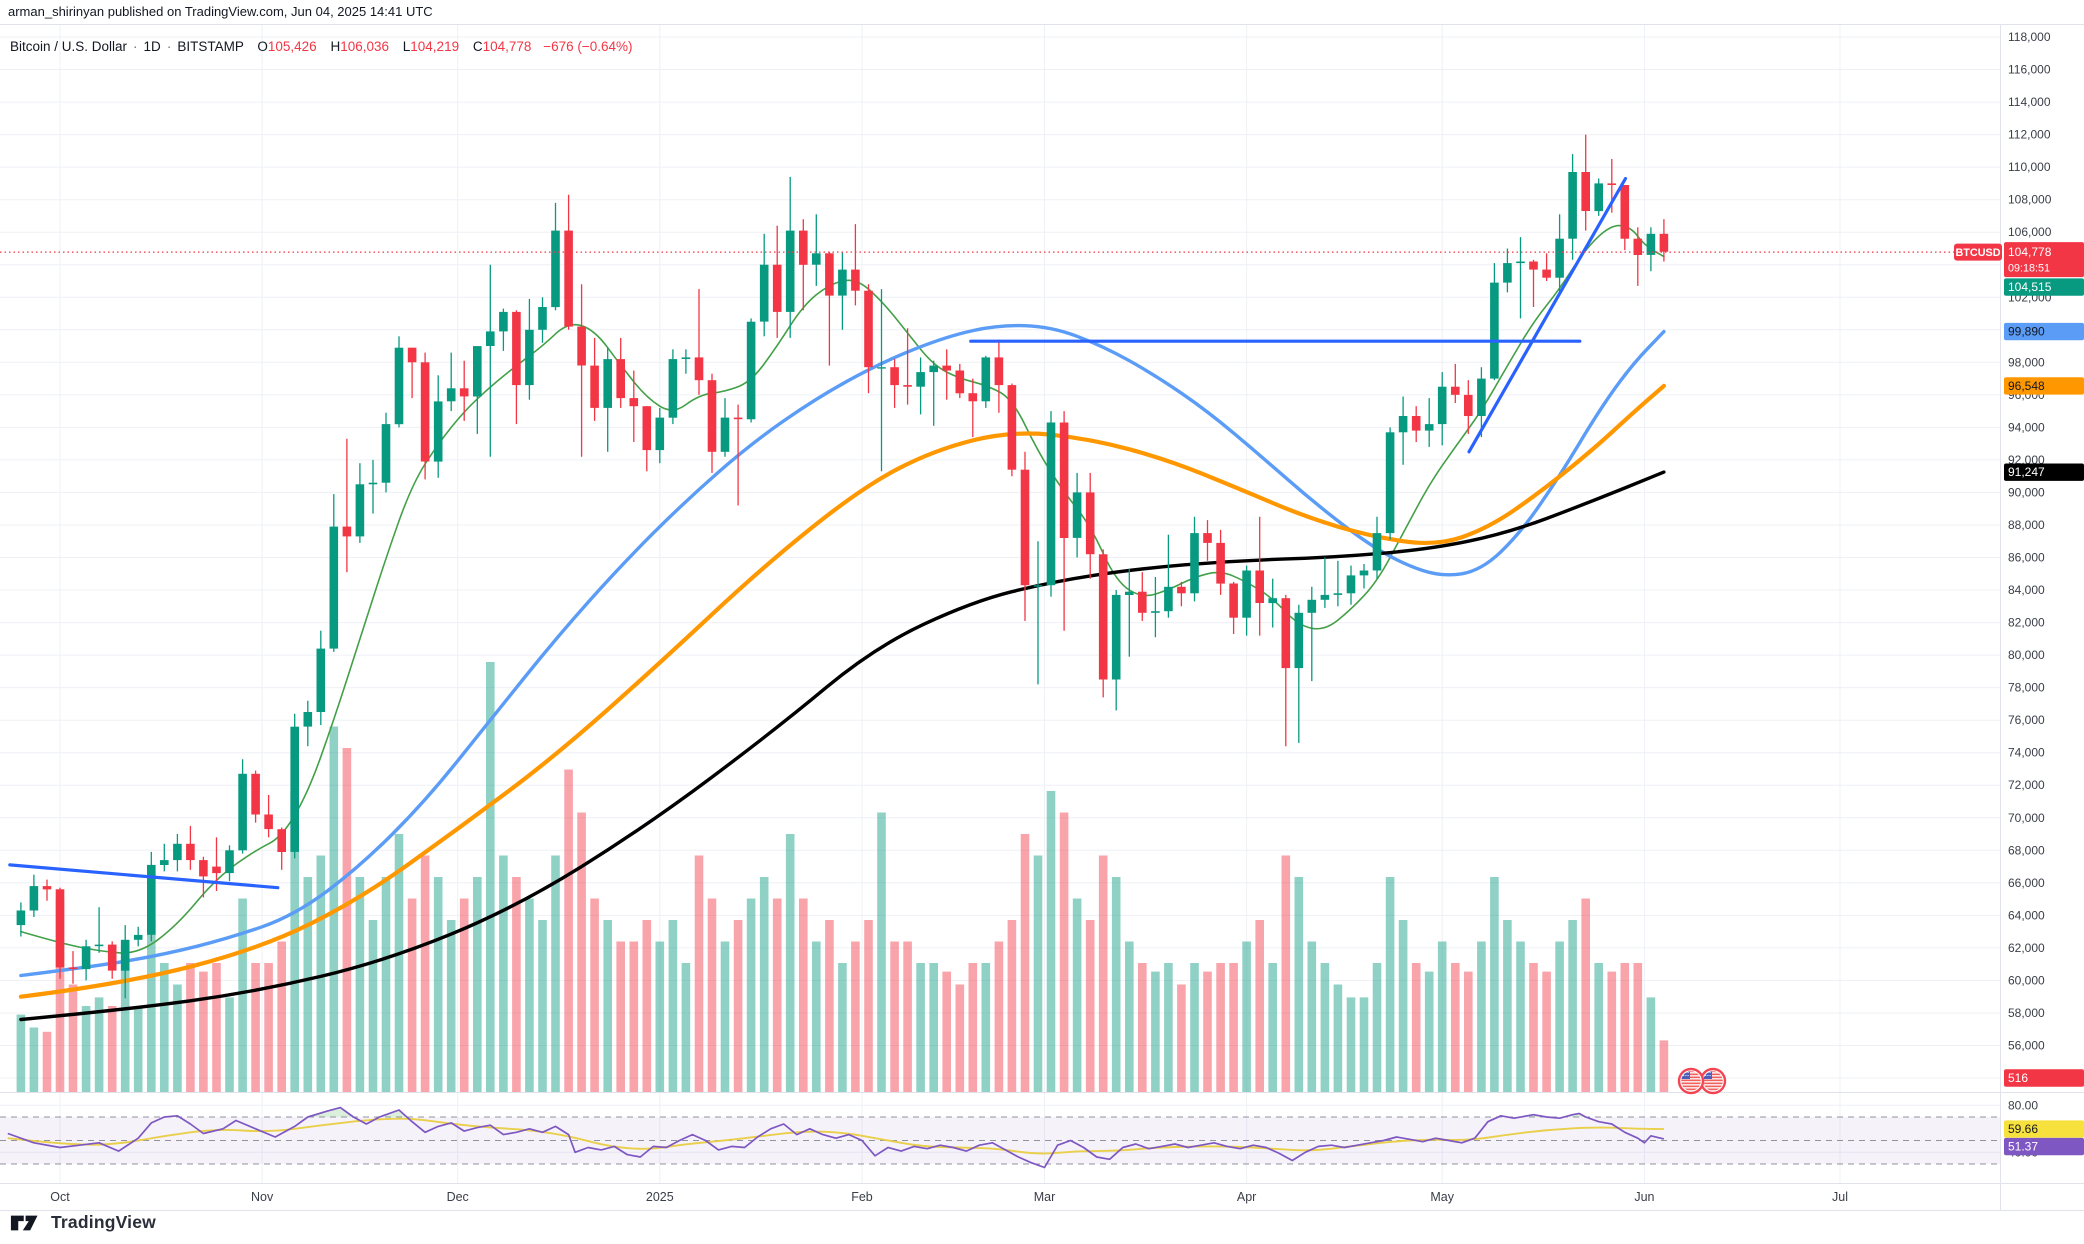 Image resolution: width=2084 pixels, height=1244 pixels. I want to click on symbol-title: Bitcoin / U.S. Dollar, so click(69, 46).